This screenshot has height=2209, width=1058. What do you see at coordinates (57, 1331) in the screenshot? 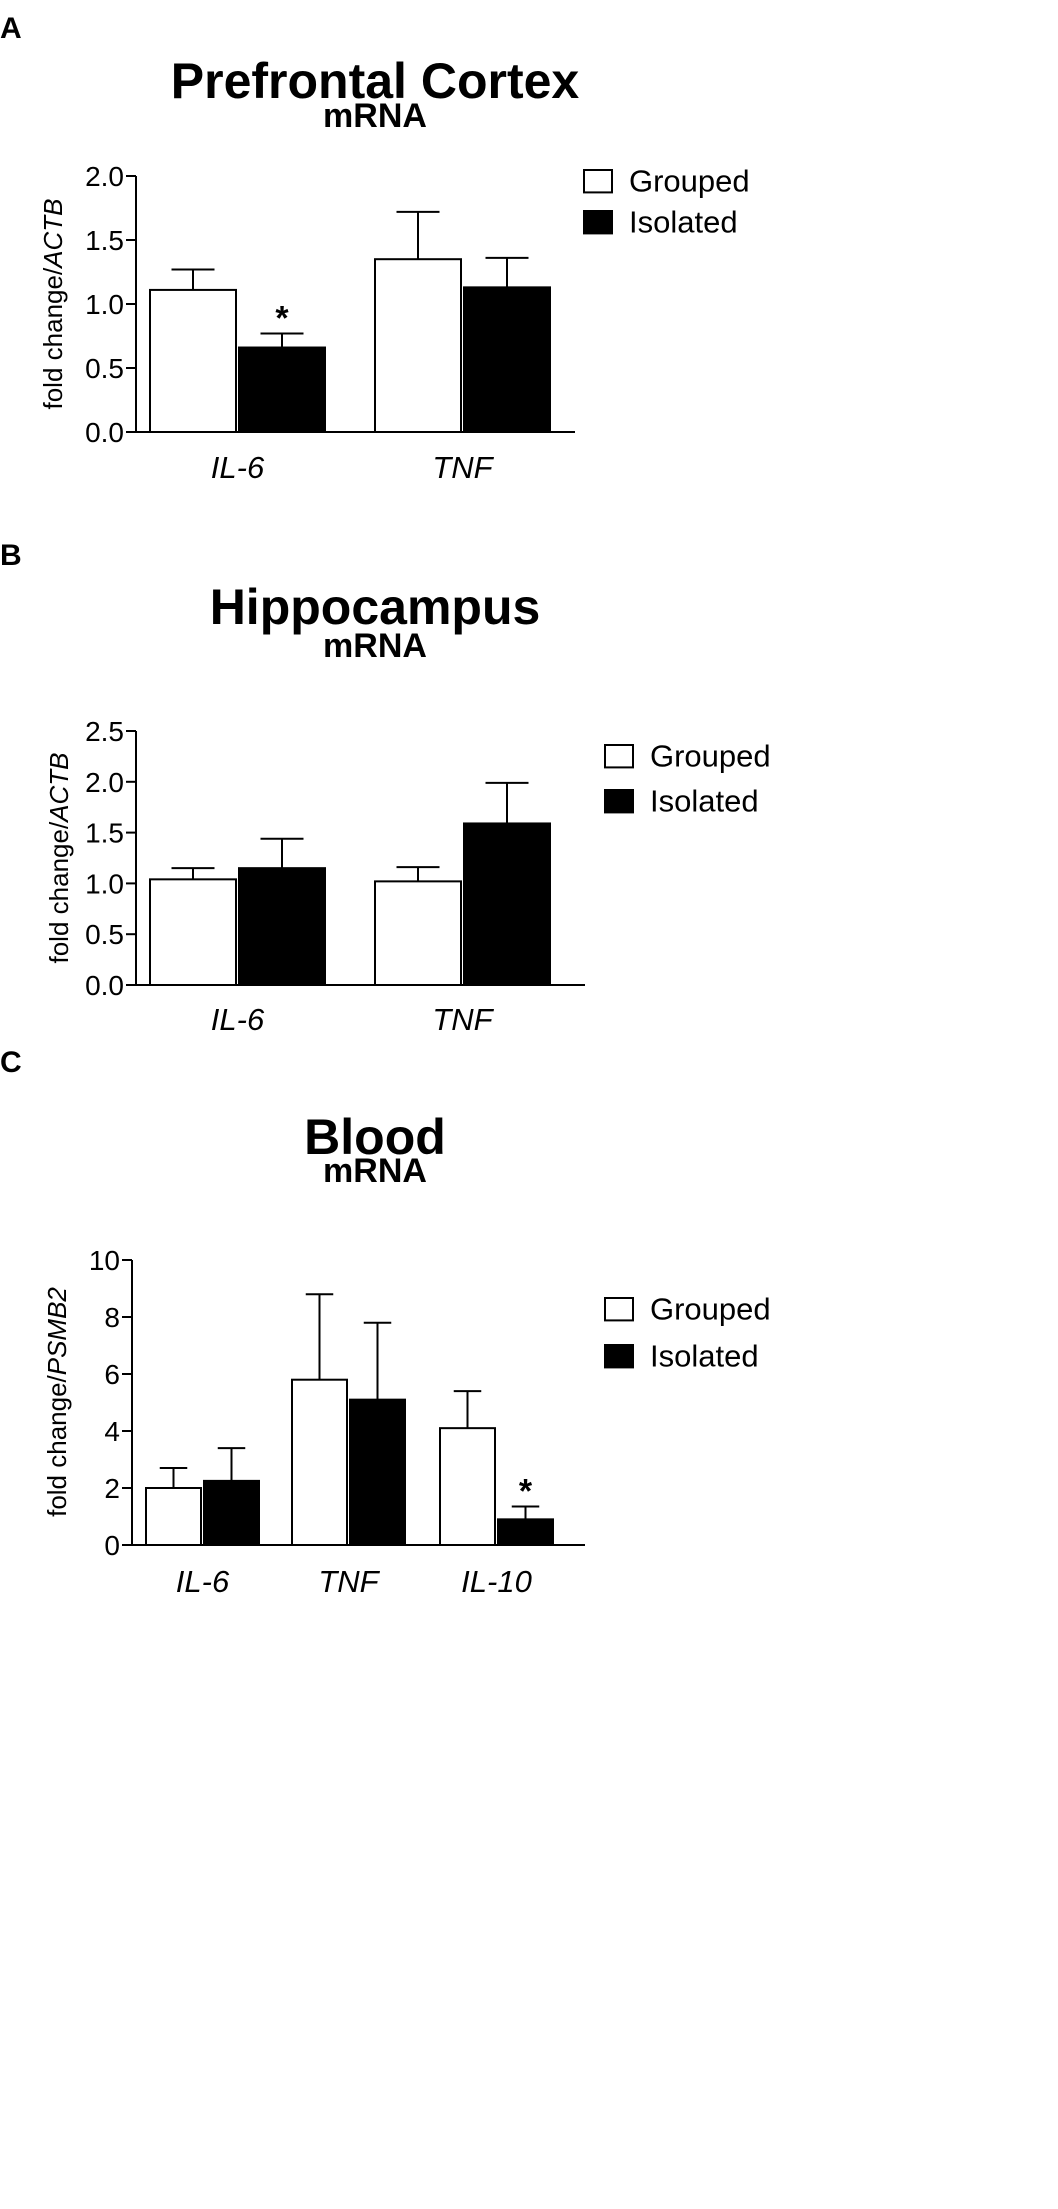
I see `y-axis-label-gene: PSMB2` at bounding box center [57, 1331].